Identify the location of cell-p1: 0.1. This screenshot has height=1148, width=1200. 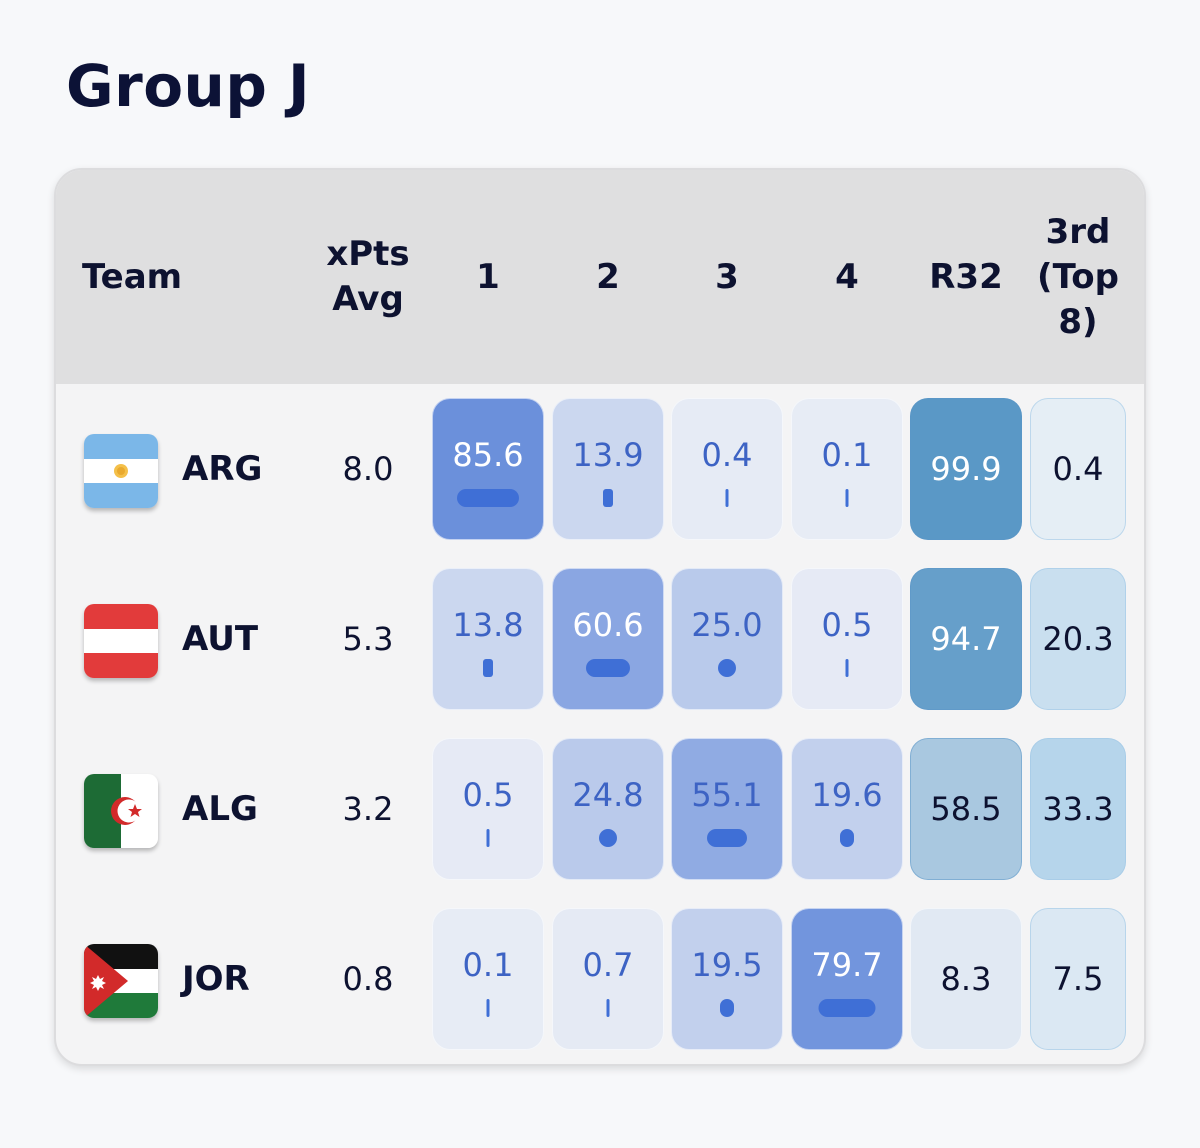
(488, 979).